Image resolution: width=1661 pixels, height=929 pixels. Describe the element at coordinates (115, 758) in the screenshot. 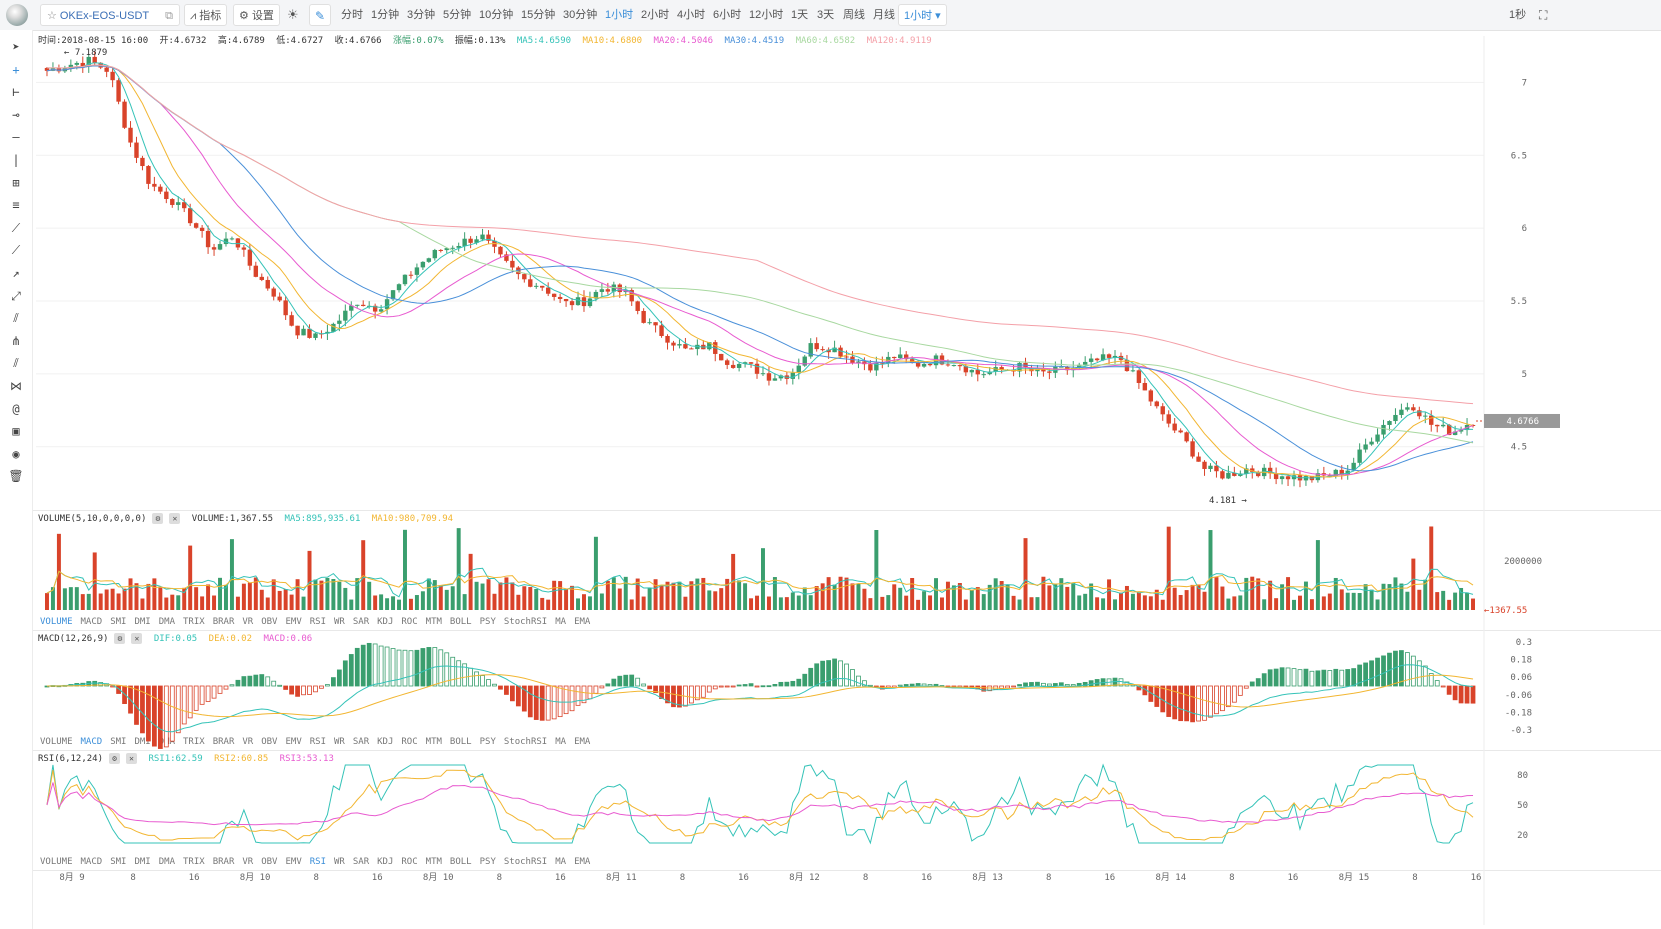

I see `rsi-settings-gear-icon: ⚙` at that location.